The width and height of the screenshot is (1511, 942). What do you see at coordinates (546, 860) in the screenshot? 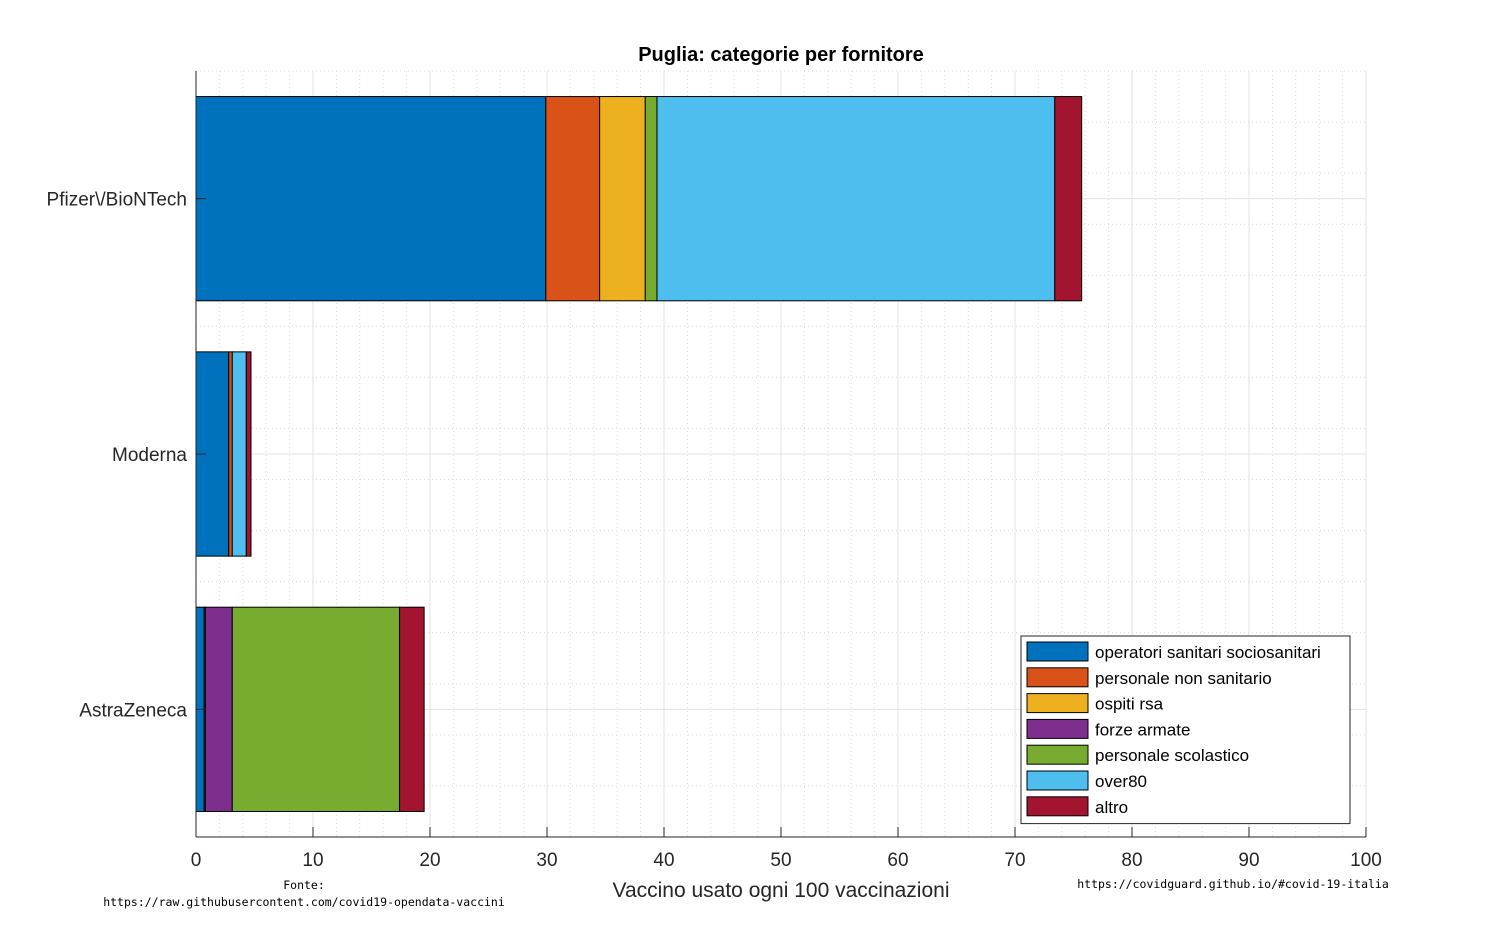
I see `x-tick-label: 30` at bounding box center [546, 860].